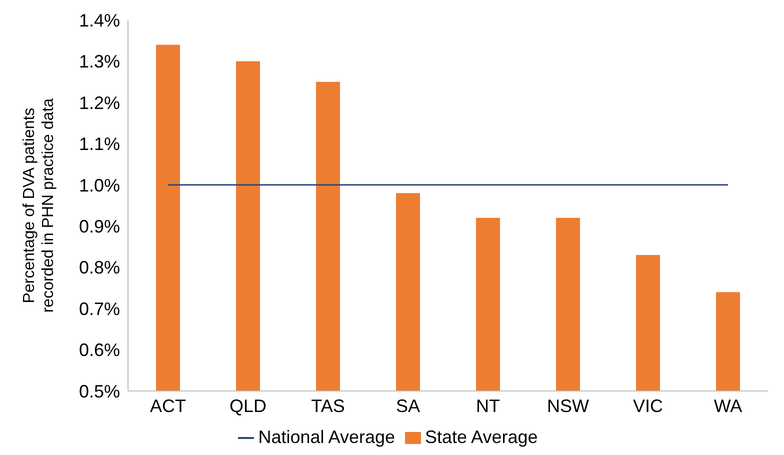  I want to click on x-tick-label: VIC, so click(648, 406).